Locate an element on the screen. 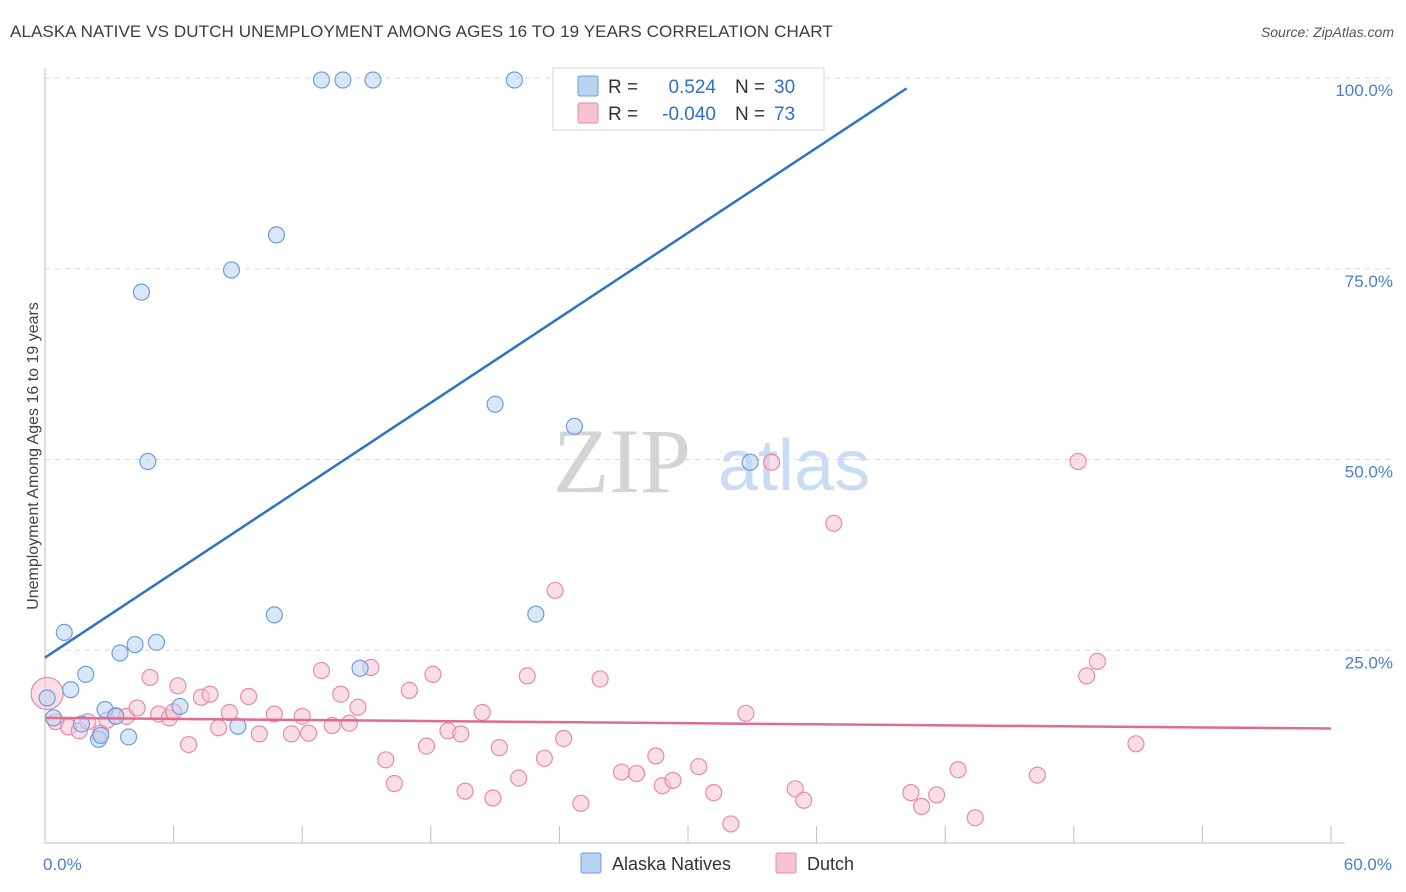 Image resolution: width=1406 pixels, height=892 pixels. y-tick-label-1: 50.0% is located at coordinates (1369, 472).